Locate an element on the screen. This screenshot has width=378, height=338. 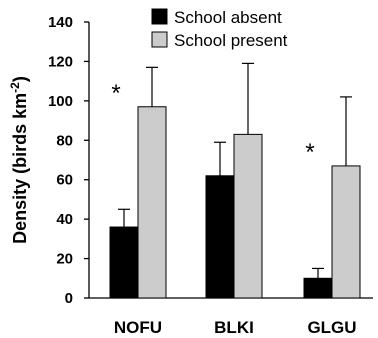
y-tick-label: 120 is located at coordinates (60, 61).